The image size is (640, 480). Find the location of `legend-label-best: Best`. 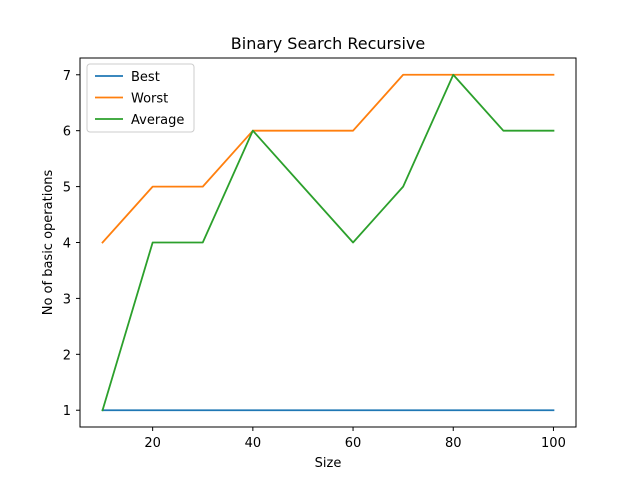

legend-label-best: Best is located at coordinates (145, 77).